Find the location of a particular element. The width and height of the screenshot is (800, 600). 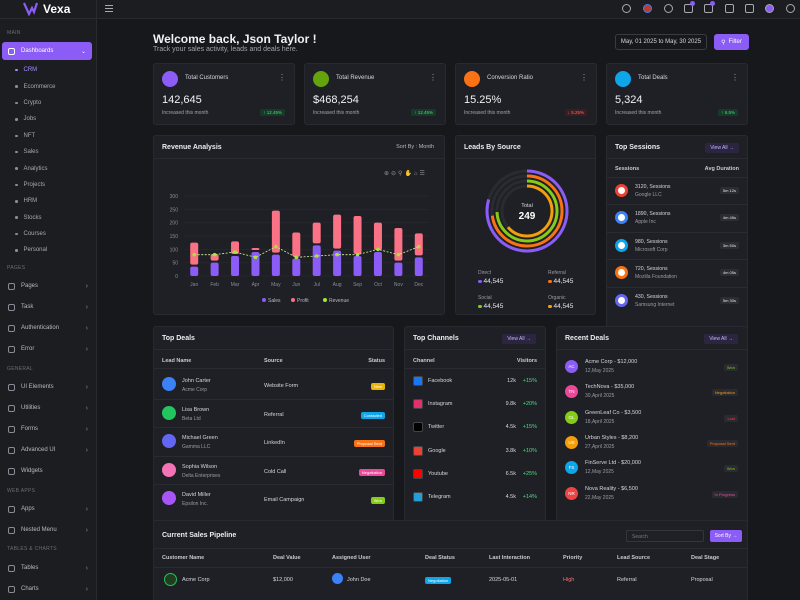

fullscreen-icon is located at coordinates (749, 8).